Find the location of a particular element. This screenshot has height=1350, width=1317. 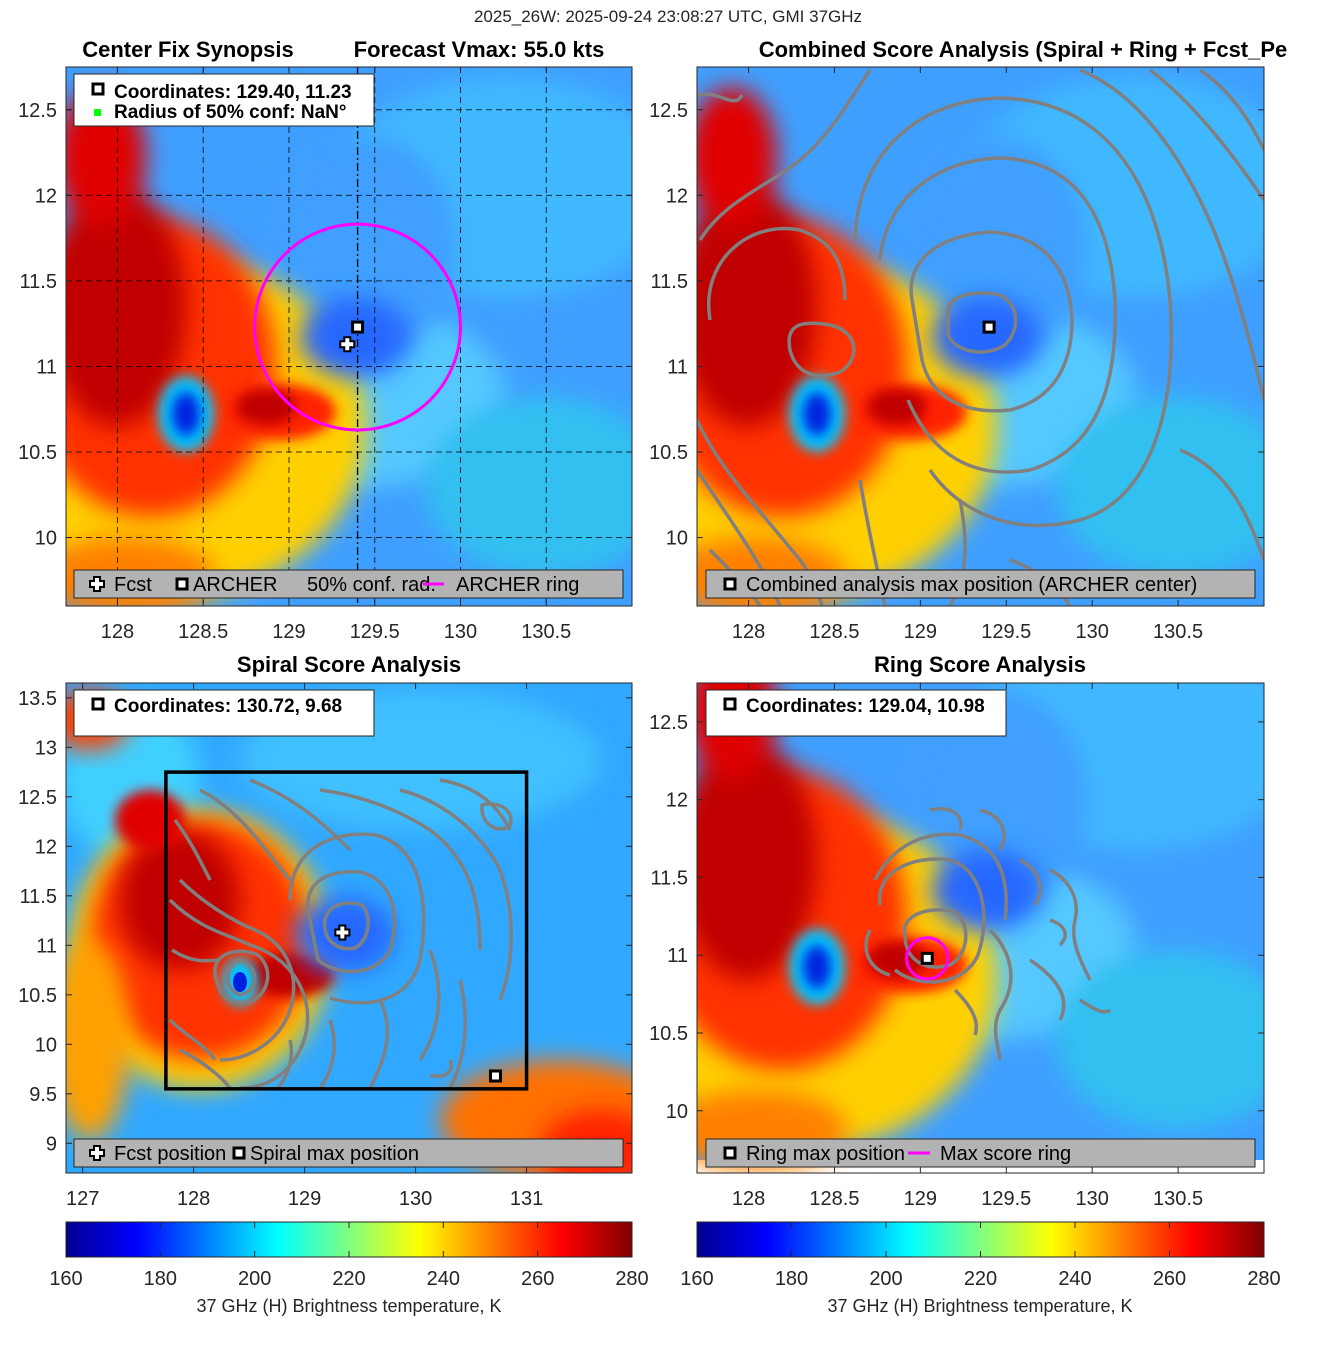

ring-max-marker is located at coordinates (927, 958).